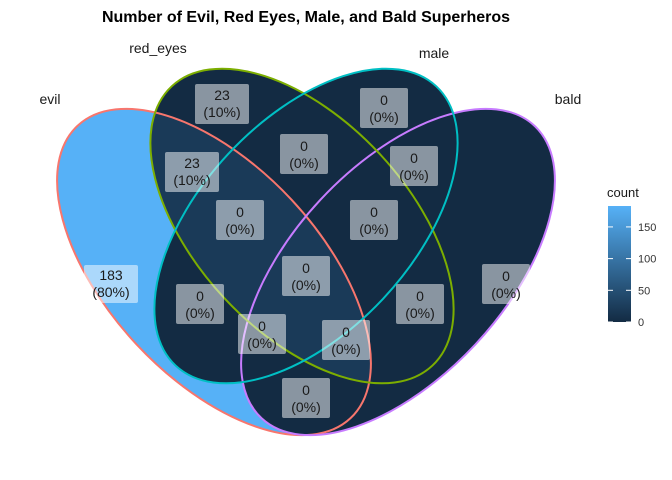 This screenshot has width=672, height=480. What do you see at coordinates (647, 260) in the screenshot?
I see `legend-tick-label: 100` at bounding box center [647, 260].